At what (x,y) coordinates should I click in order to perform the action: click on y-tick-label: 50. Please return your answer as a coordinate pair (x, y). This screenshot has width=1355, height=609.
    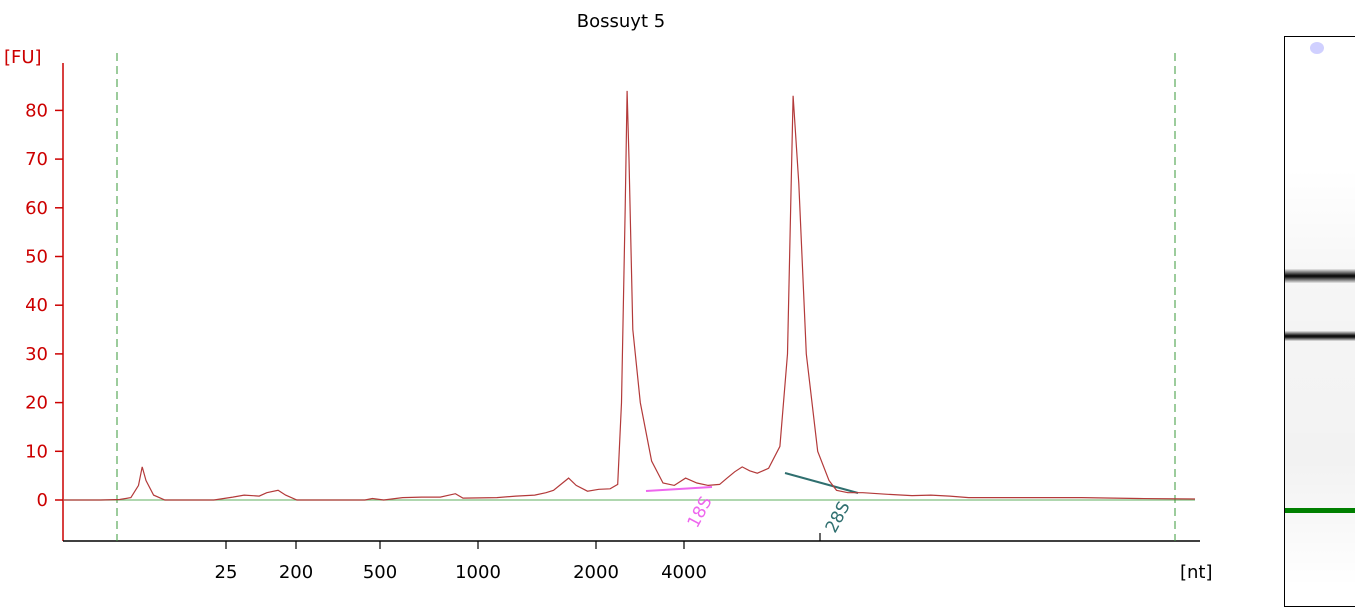
    Looking at the image, I should click on (36, 257).